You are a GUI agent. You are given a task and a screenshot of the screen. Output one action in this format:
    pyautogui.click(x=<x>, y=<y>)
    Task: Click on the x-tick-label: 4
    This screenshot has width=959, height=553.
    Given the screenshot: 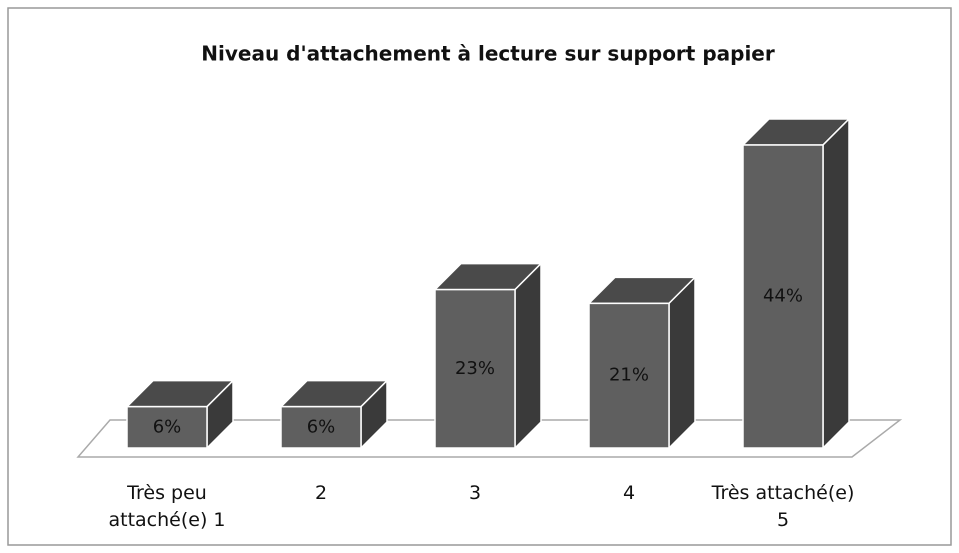 What is the action you would take?
    pyautogui.click(x=629, y=493)
    